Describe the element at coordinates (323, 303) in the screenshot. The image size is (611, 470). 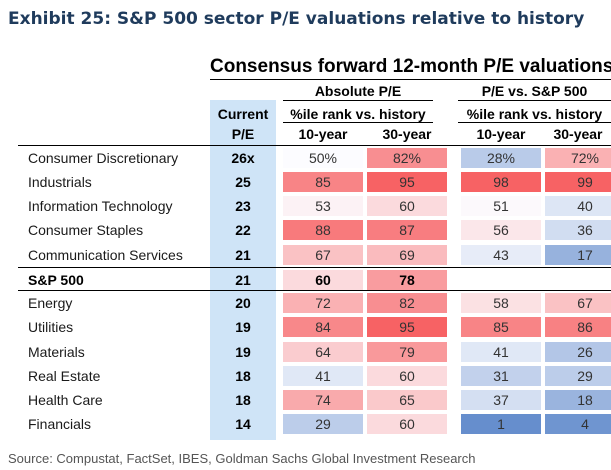
I see `abs-10y-percentile-cell: 72` at that location.